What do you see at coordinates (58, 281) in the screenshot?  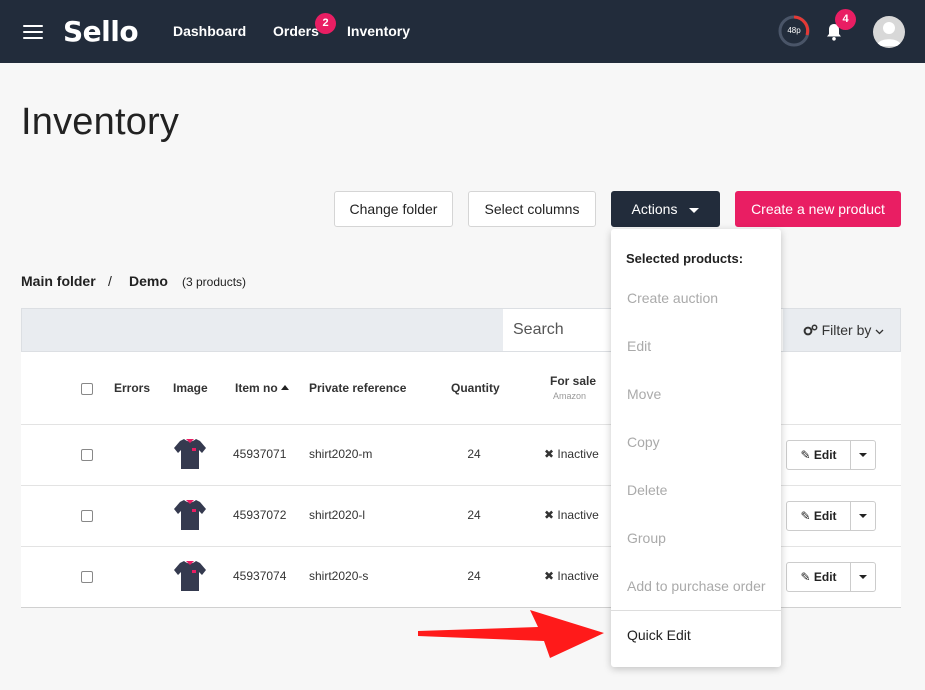 I see `breadcrumb-root: Main folder` at bounding box center [58, 281].